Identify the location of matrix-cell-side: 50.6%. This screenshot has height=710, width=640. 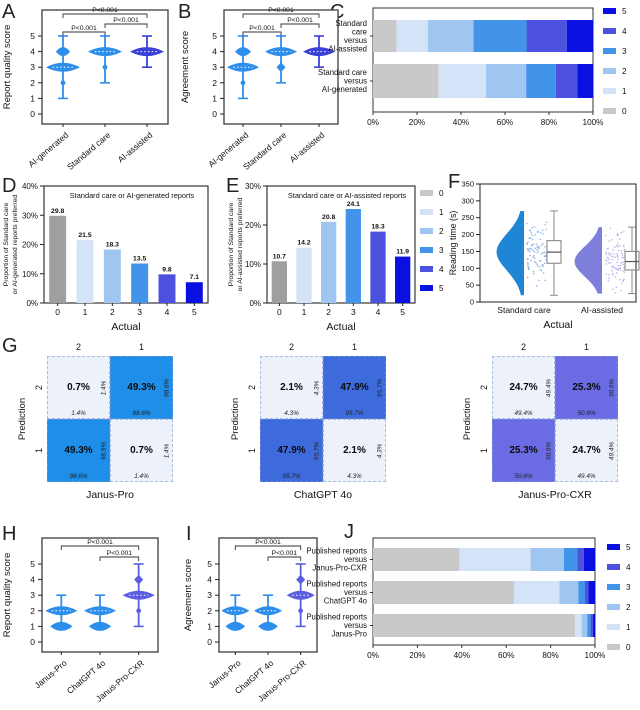
(549, 450).